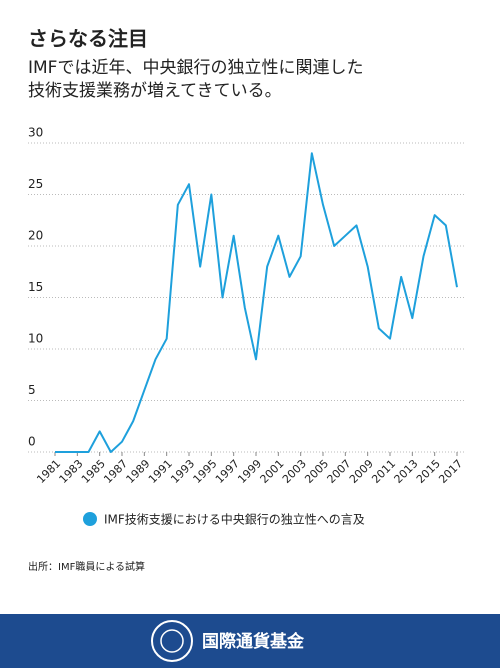 The image size is (500, 668). I want to click on legend-label: IMF技術支援における中央銀行の独立性への言及, so click(234, 519).